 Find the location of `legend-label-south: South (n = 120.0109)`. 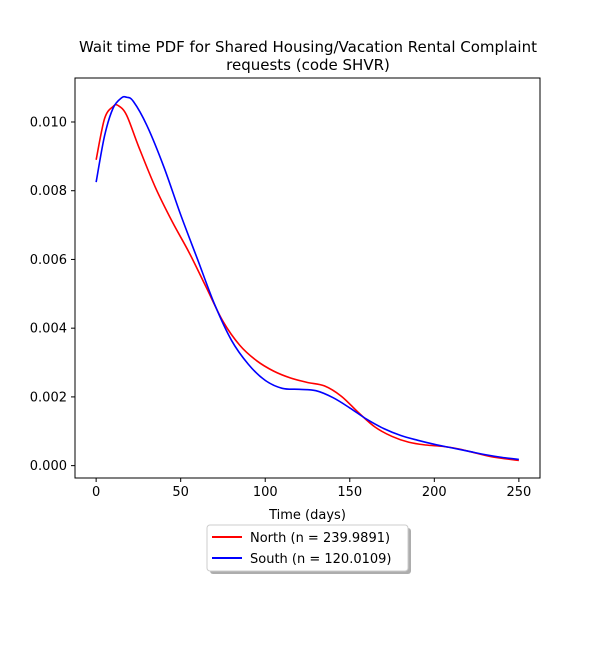

legend-label-south: South (n = 120.0109) is located at coordinates (320, 559).